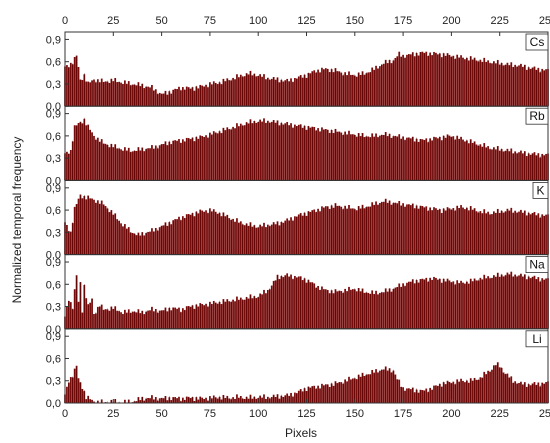 The width and height of the screenshot is (550, 443). Describe the element at coordinates (306, 382) in the screenshot. I see `bars-li` at that location.